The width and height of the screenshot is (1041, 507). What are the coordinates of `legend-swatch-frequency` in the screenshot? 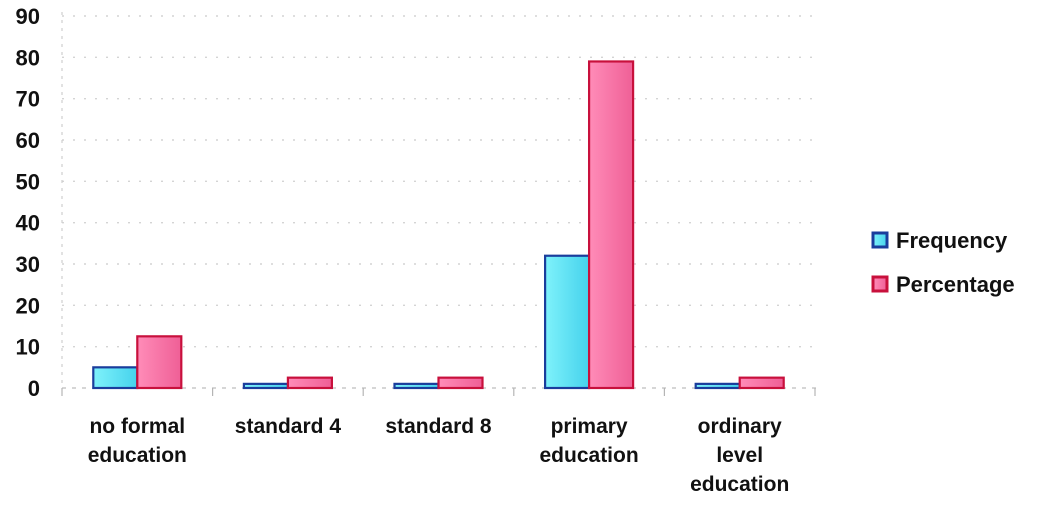 It's located at (880, 240).